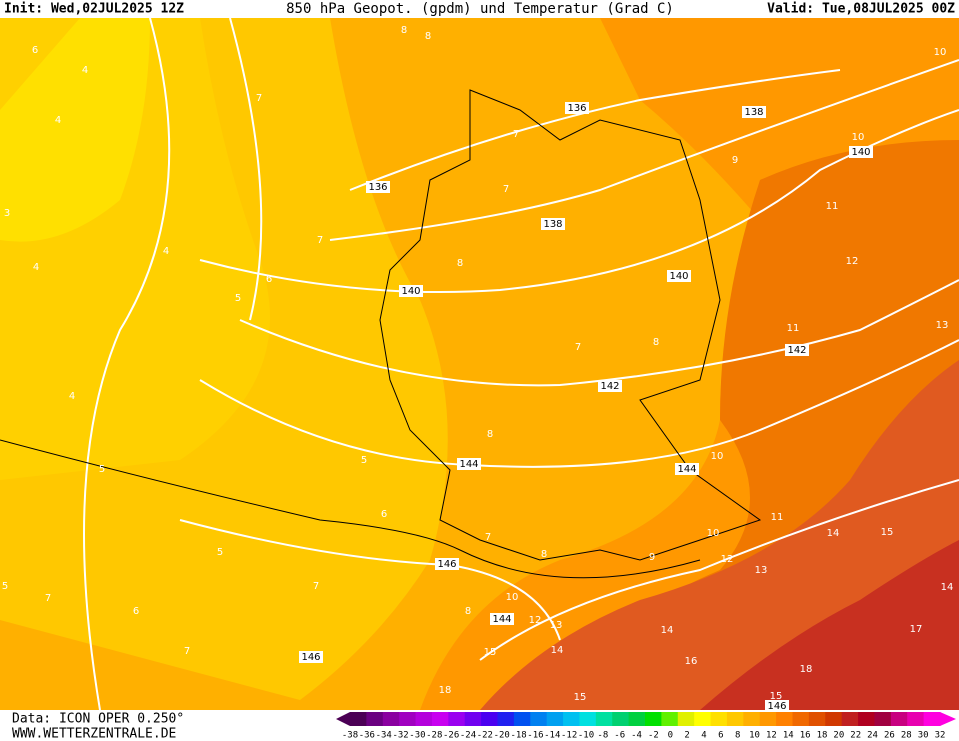 The width and height of the screenshot is (959, 741). Describe the element at coordinates (535, 736) in the screenshot. I see `scale-label: -16` at that location.